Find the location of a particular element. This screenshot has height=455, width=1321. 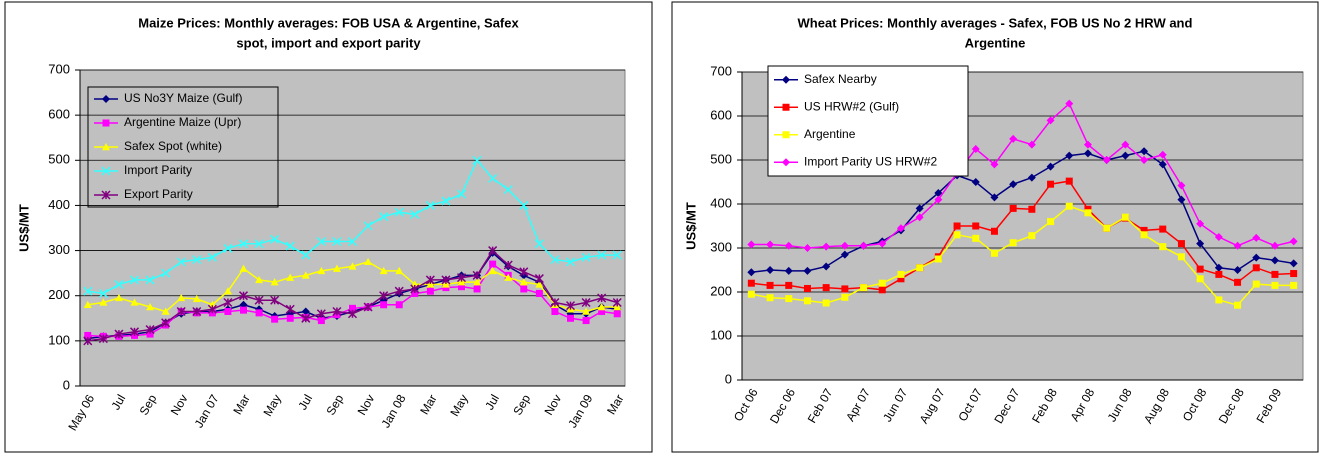

y-tick-label: 600 is located at coordinates (721, 114).